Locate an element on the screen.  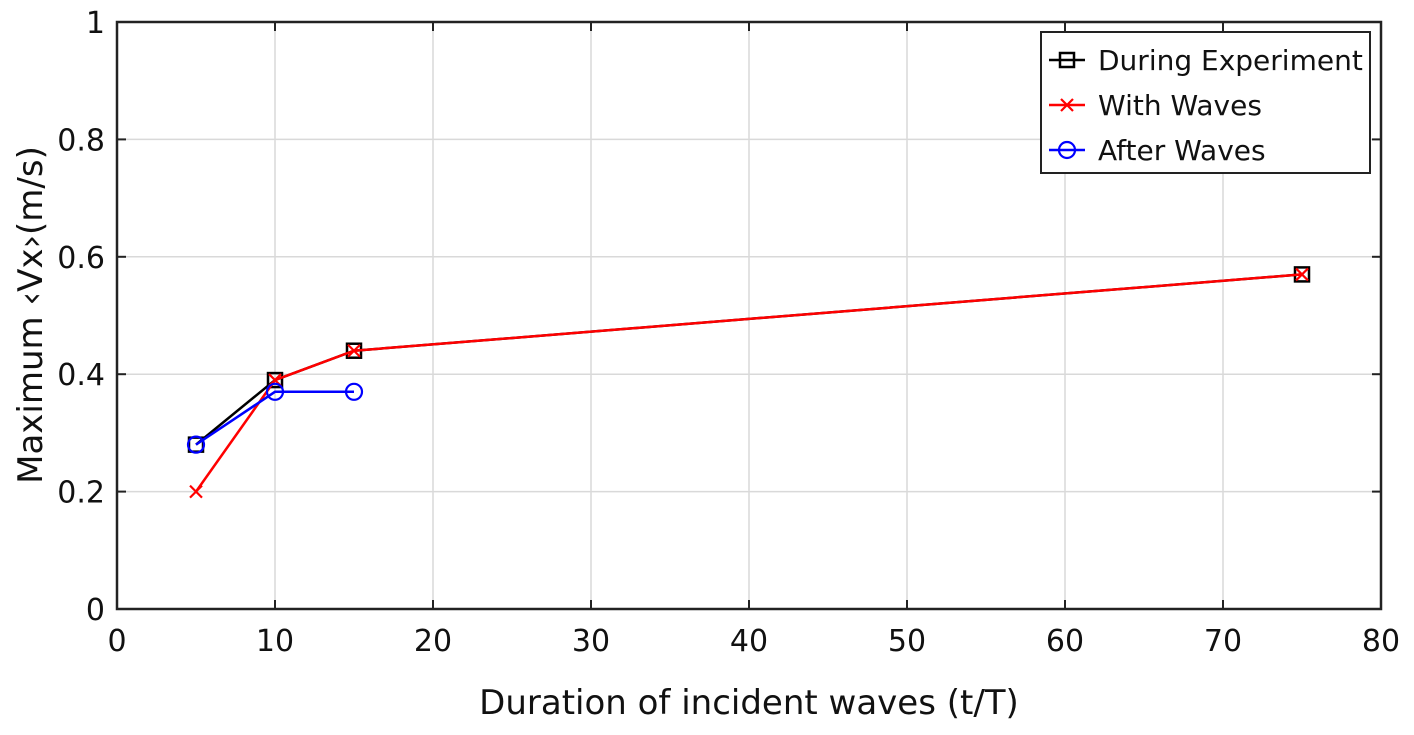
x-tick-label: 80 is located at coordinates (1381, 641).